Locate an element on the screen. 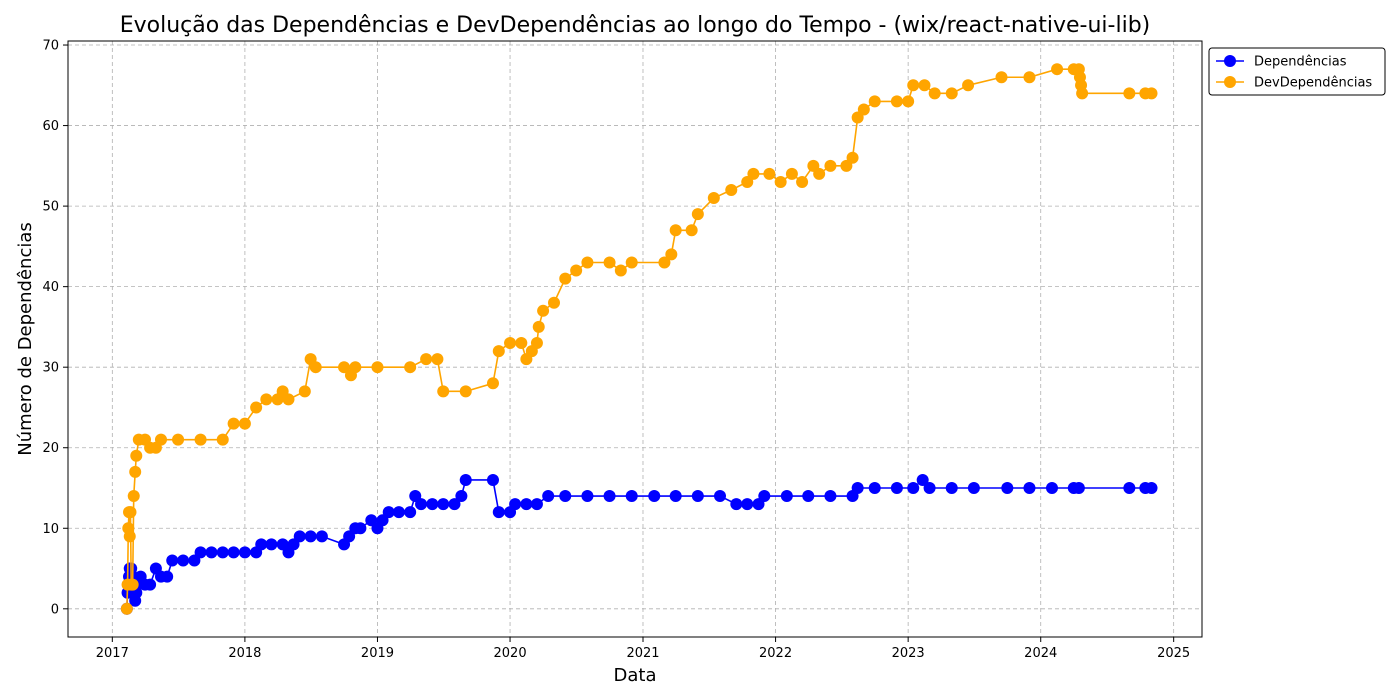  x-axis-title: Data is located at coordinates (635, 675).